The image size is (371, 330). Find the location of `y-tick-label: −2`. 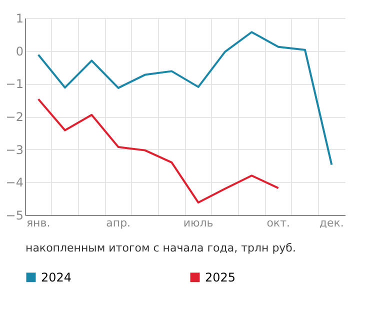

y-tick-label: −2 is located at coordinates (15, 117).